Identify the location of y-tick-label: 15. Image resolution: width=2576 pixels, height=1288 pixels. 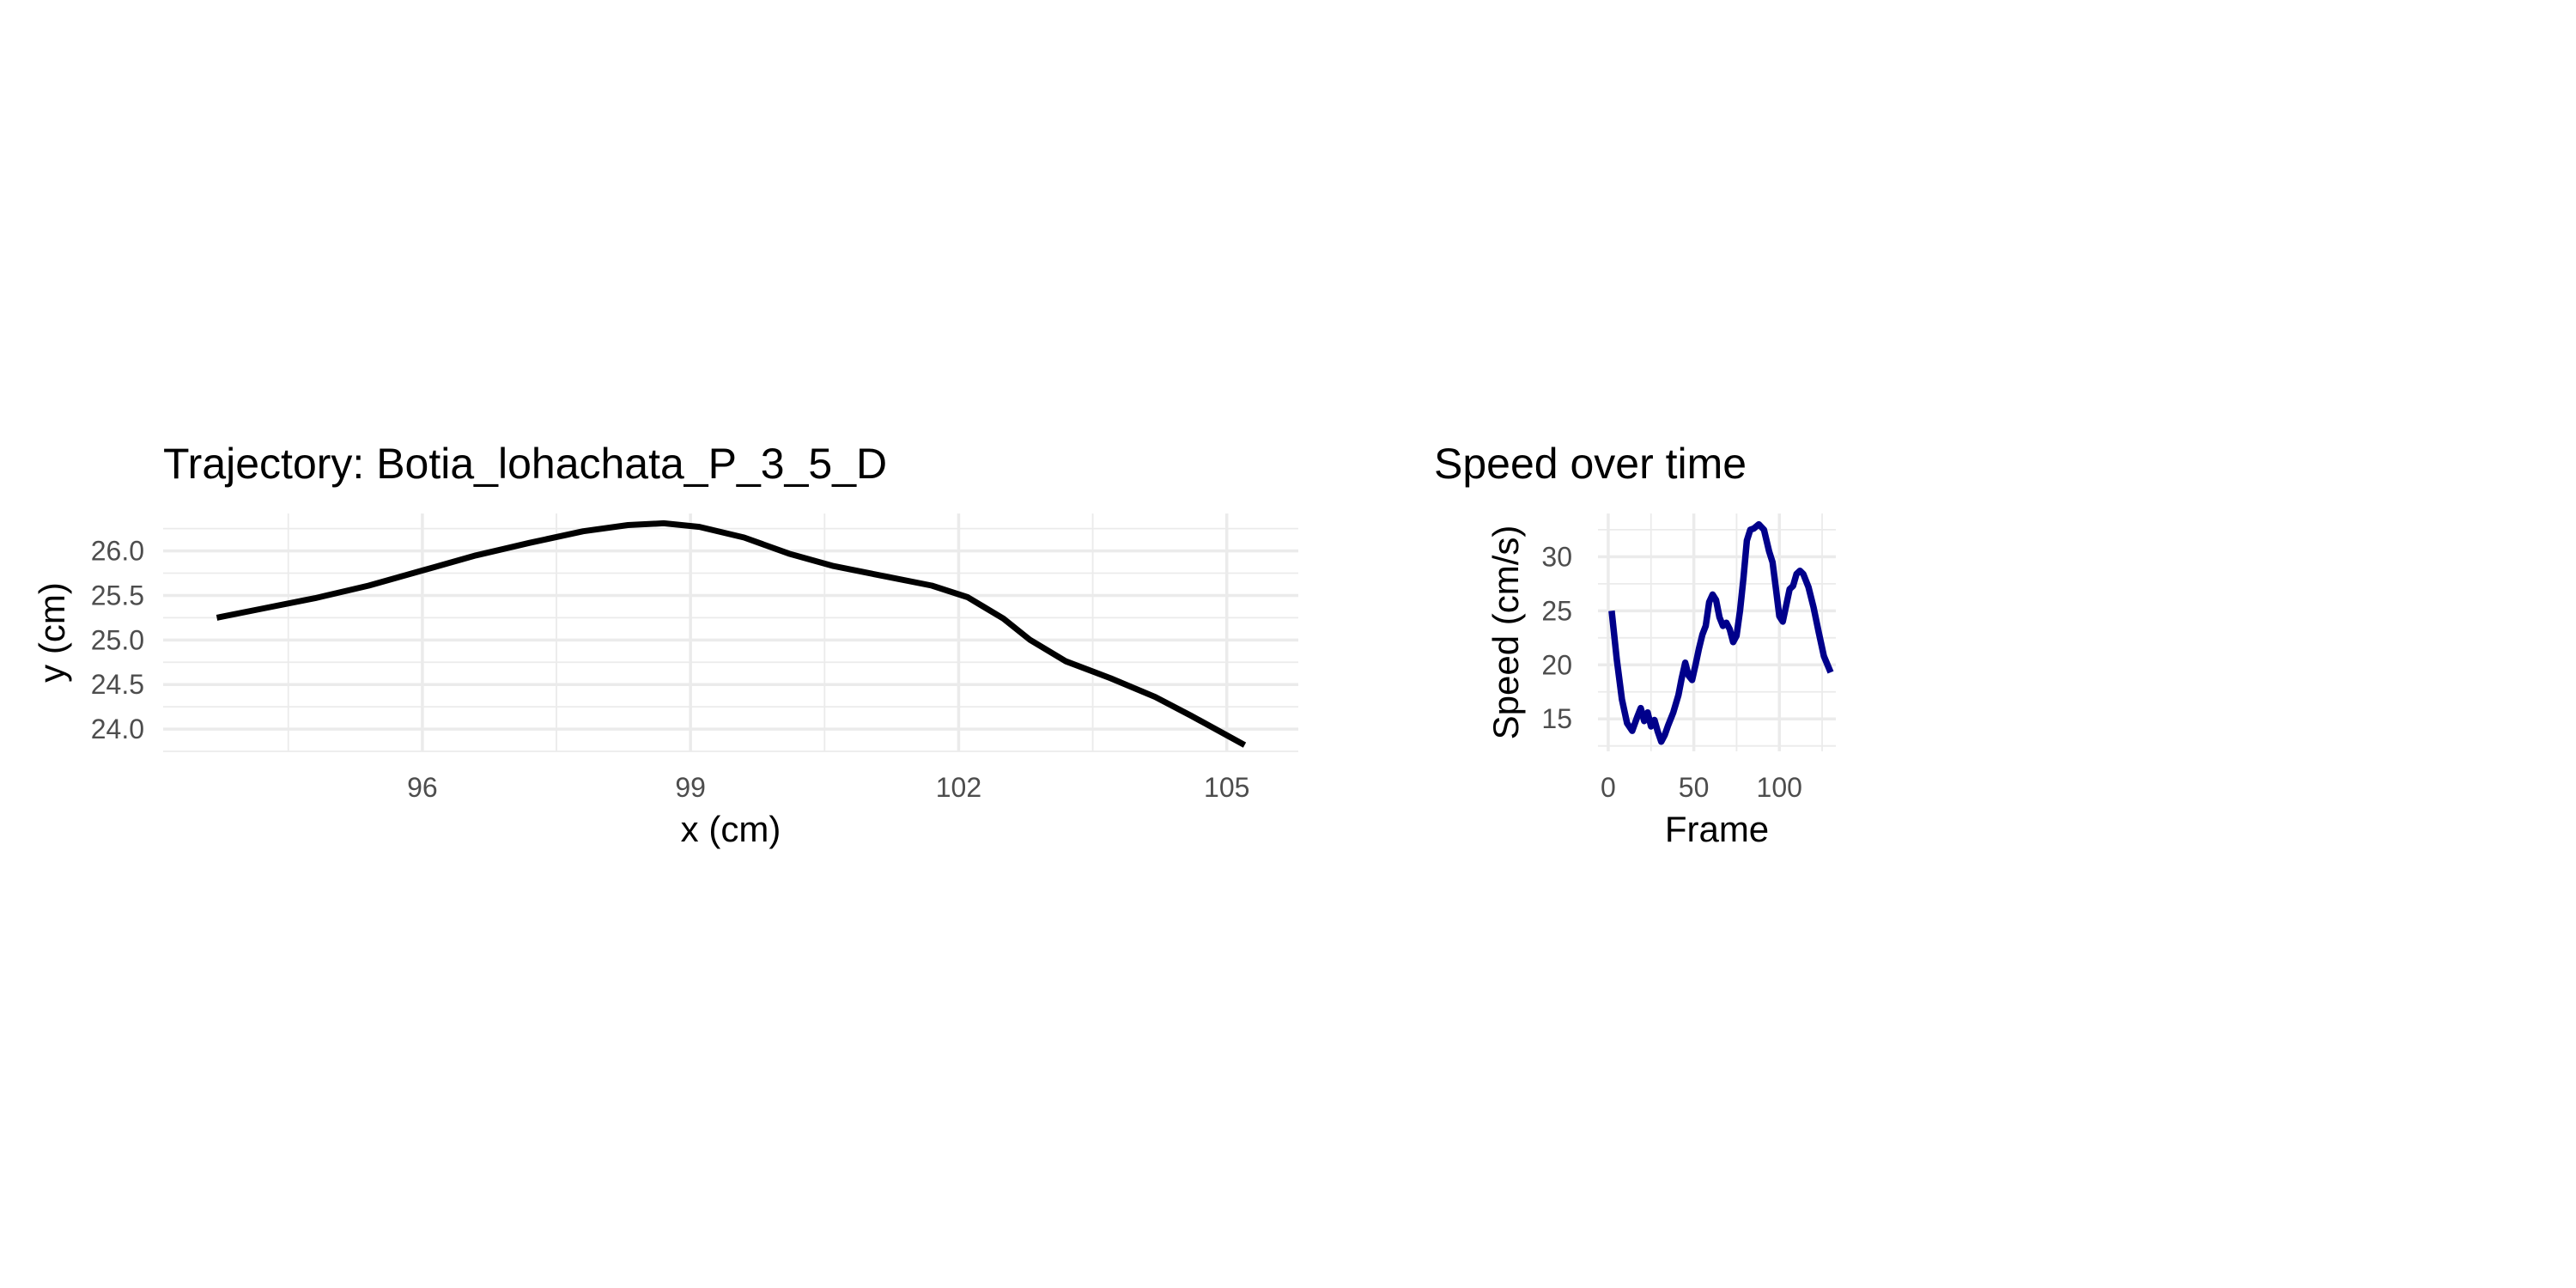
(1557, 718).